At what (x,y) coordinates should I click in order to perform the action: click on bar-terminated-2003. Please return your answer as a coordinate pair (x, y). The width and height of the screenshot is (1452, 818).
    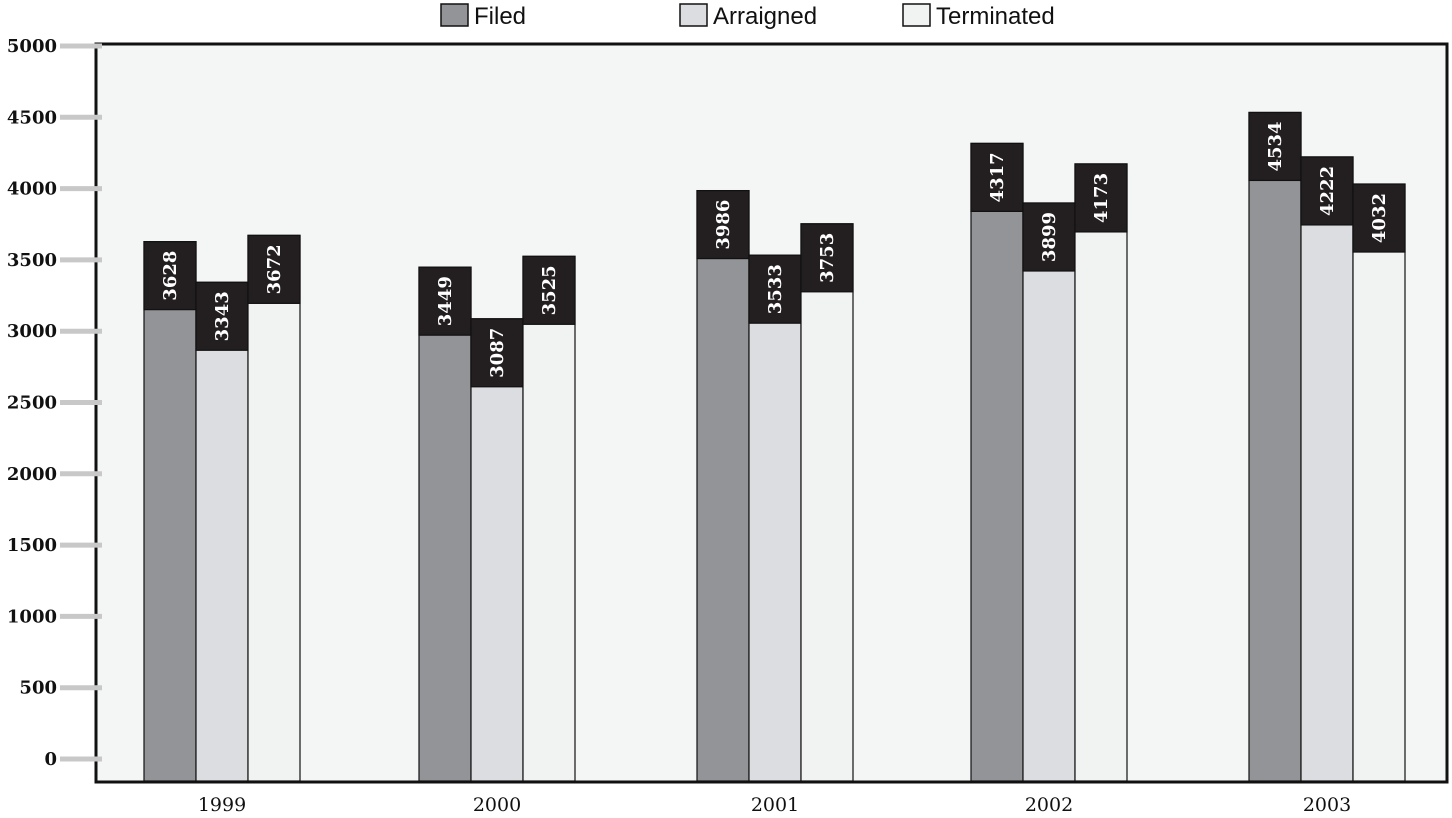
    Looking at the image, I should click on (1379, 482).